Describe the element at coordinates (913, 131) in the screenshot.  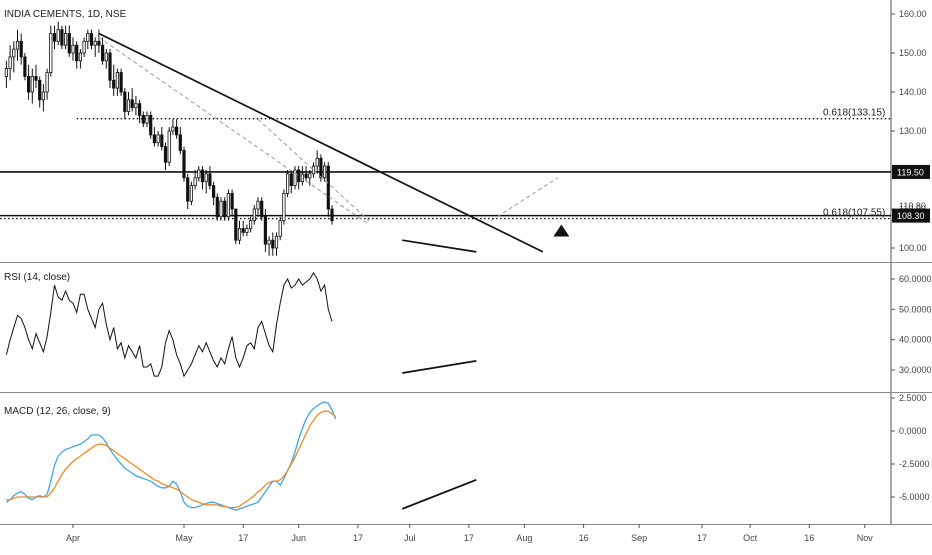
I see `price-tick-label: 130.00` at that location.